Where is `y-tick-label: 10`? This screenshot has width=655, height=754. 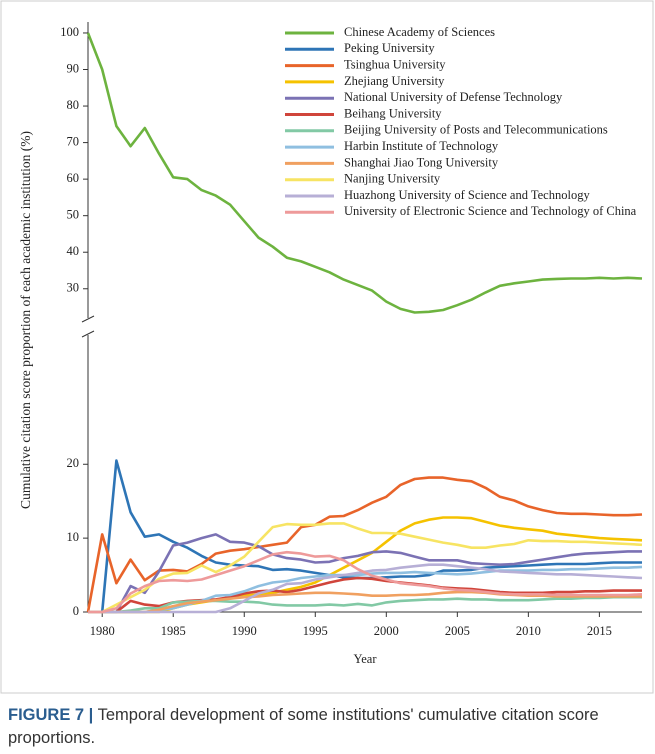 y-tick-label: 10 is located at coordinates (73, 537).